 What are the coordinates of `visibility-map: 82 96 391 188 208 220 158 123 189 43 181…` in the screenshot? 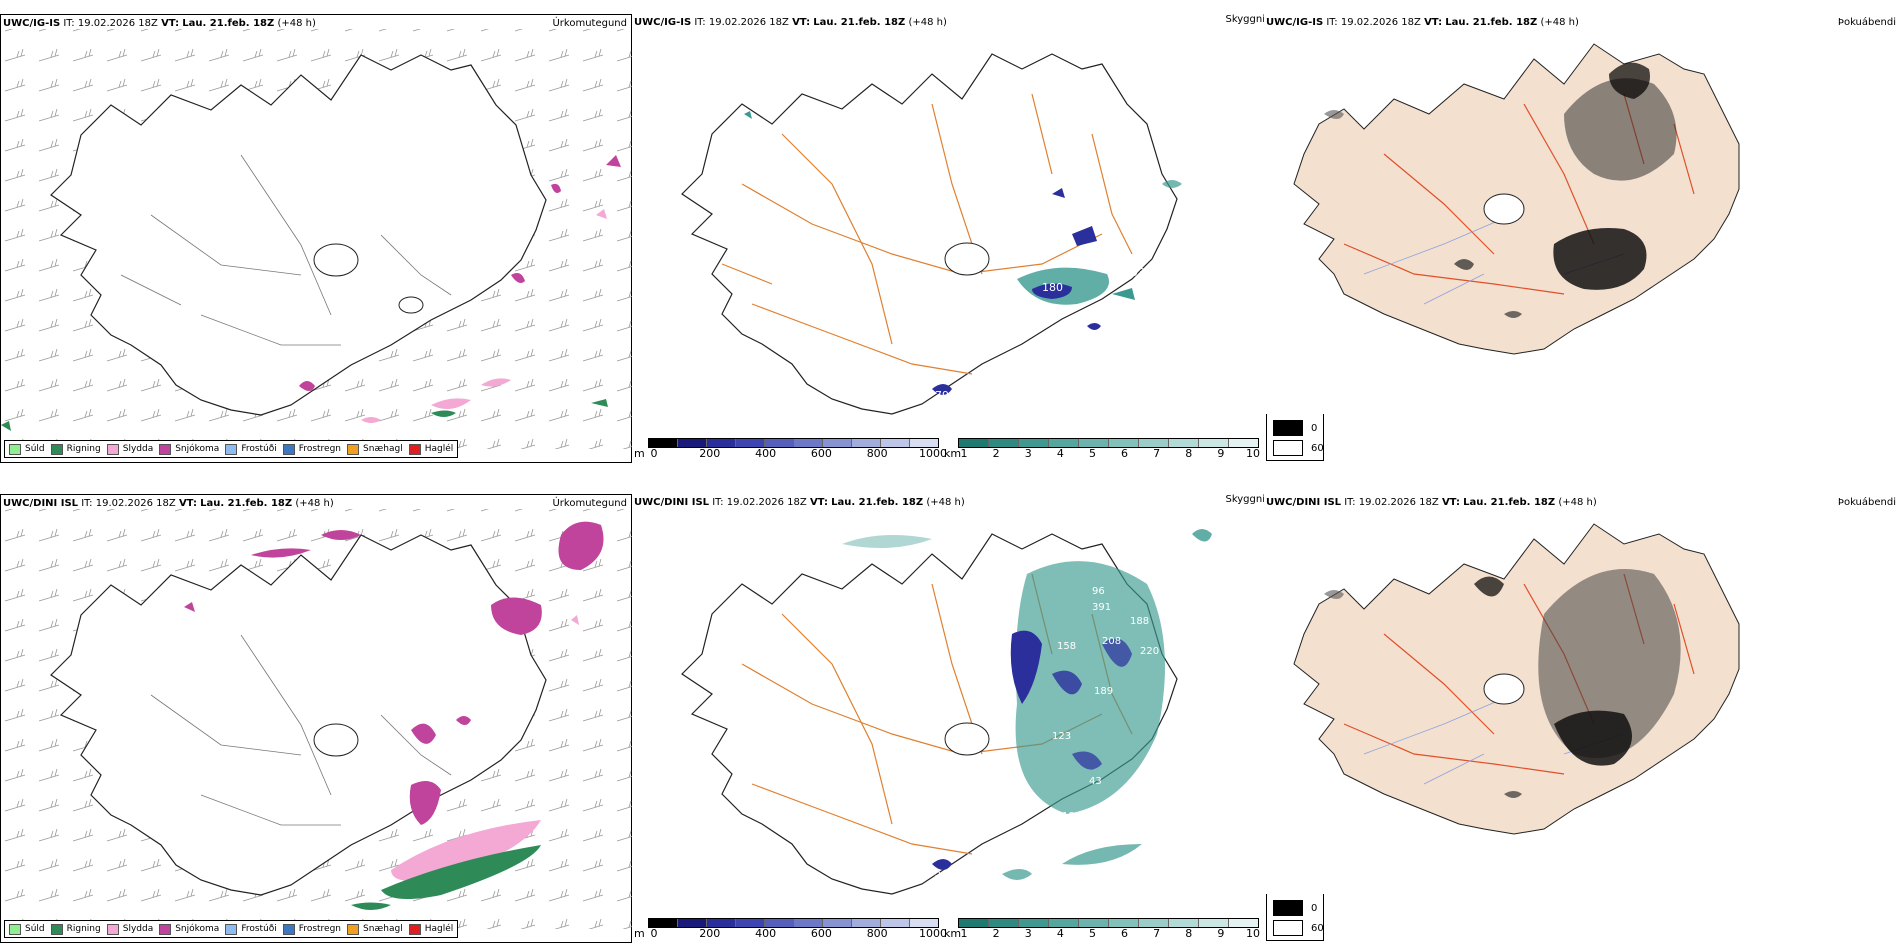 It's located at (948, 712).